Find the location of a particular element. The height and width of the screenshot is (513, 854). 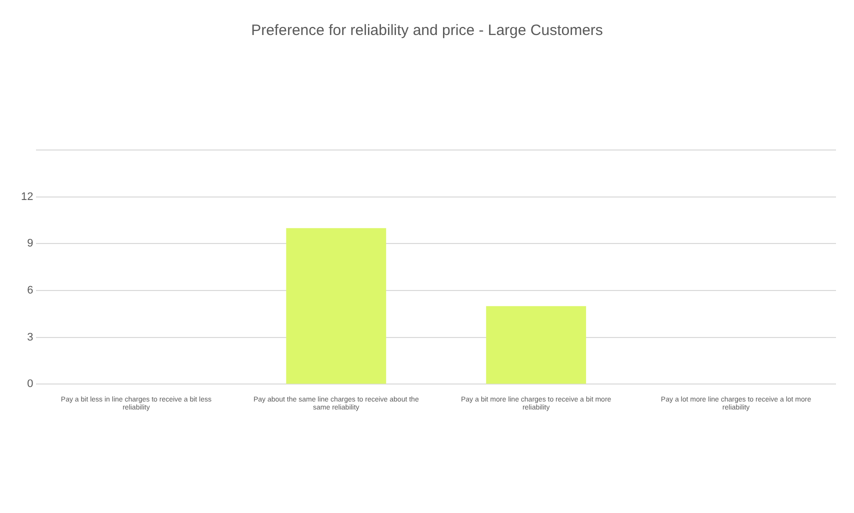

y-tick-label: 9 is located at coordinates (30, 244).